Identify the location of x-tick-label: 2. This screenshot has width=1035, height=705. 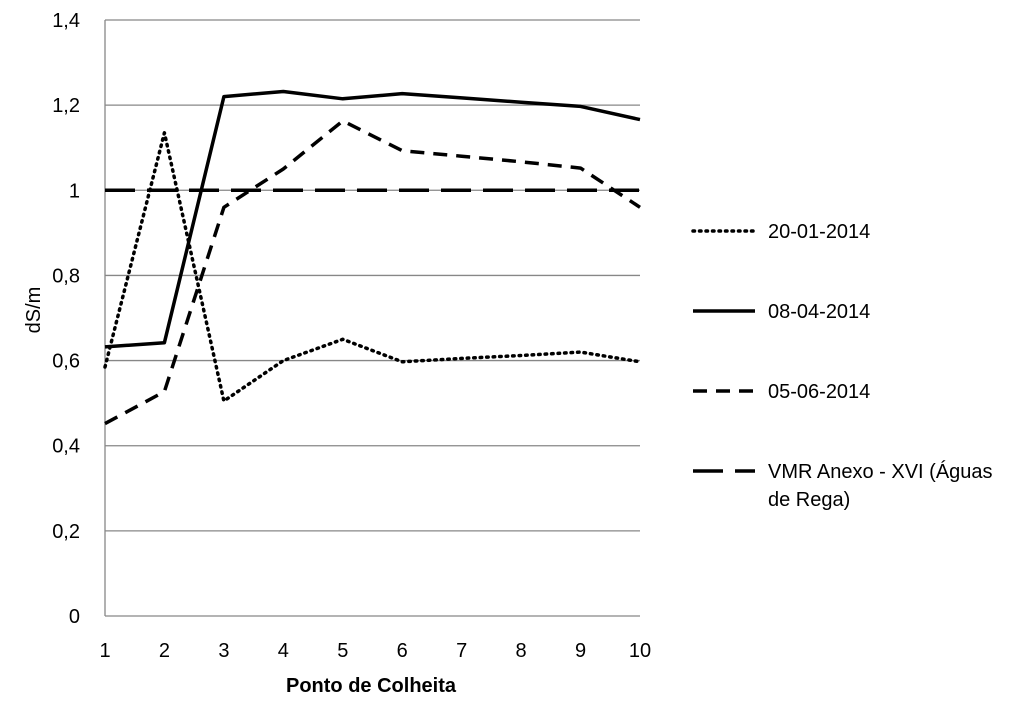
(164, 651).